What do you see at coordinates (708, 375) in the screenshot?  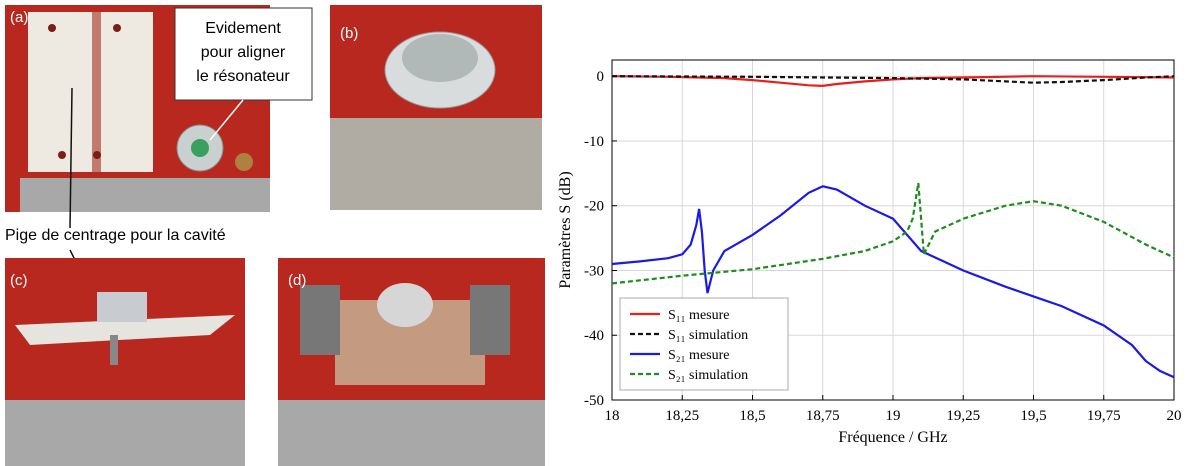 I see `legend-label: S₂₁ simulation` at bounding box center [708, 375].